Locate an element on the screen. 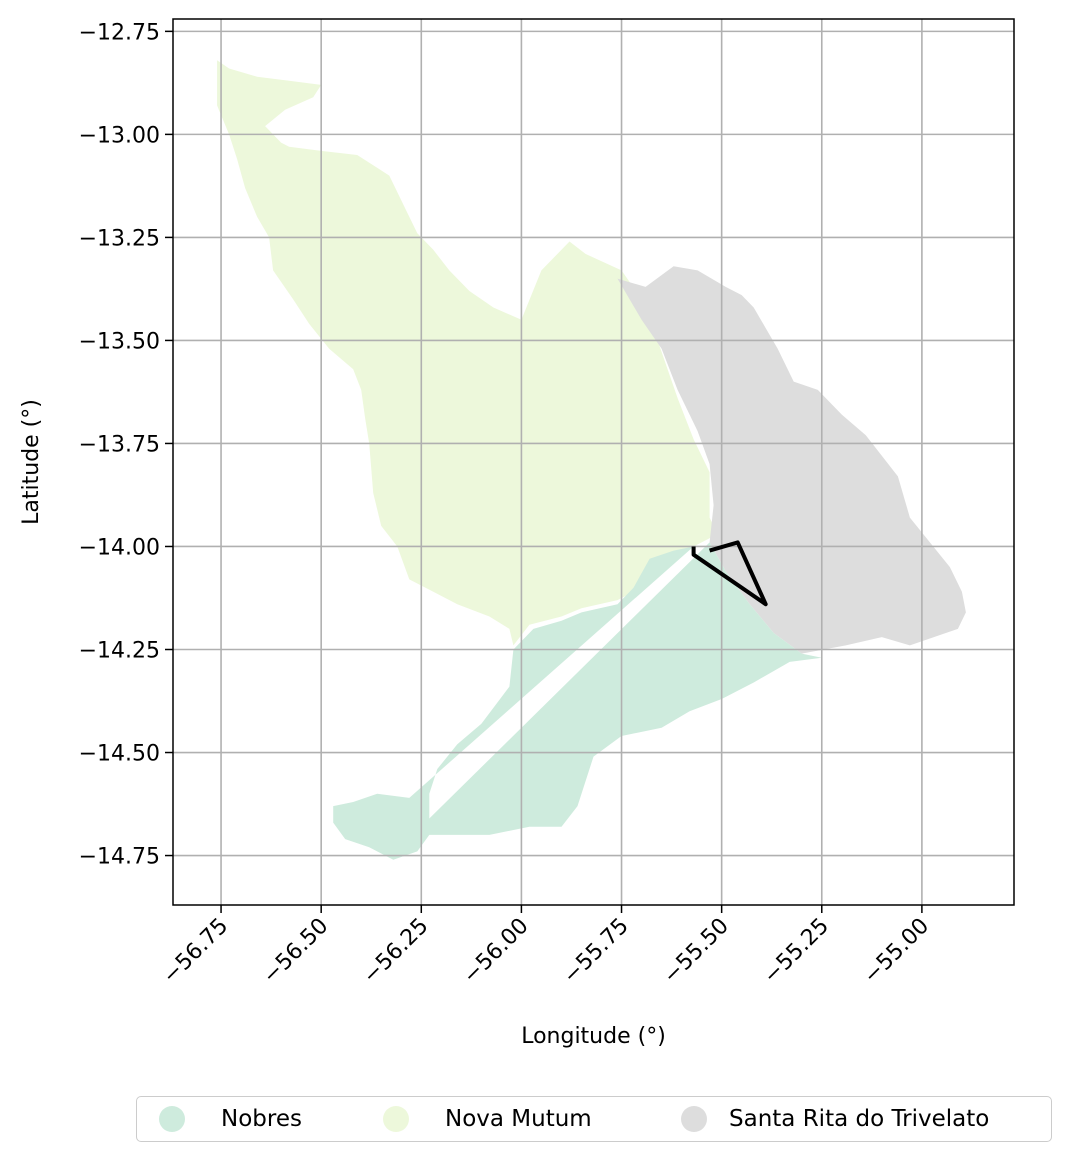 The height and width of the screenshot is (1163, 1071). legend-item-nobres: Nobres is located at coordinates (271, 1119).